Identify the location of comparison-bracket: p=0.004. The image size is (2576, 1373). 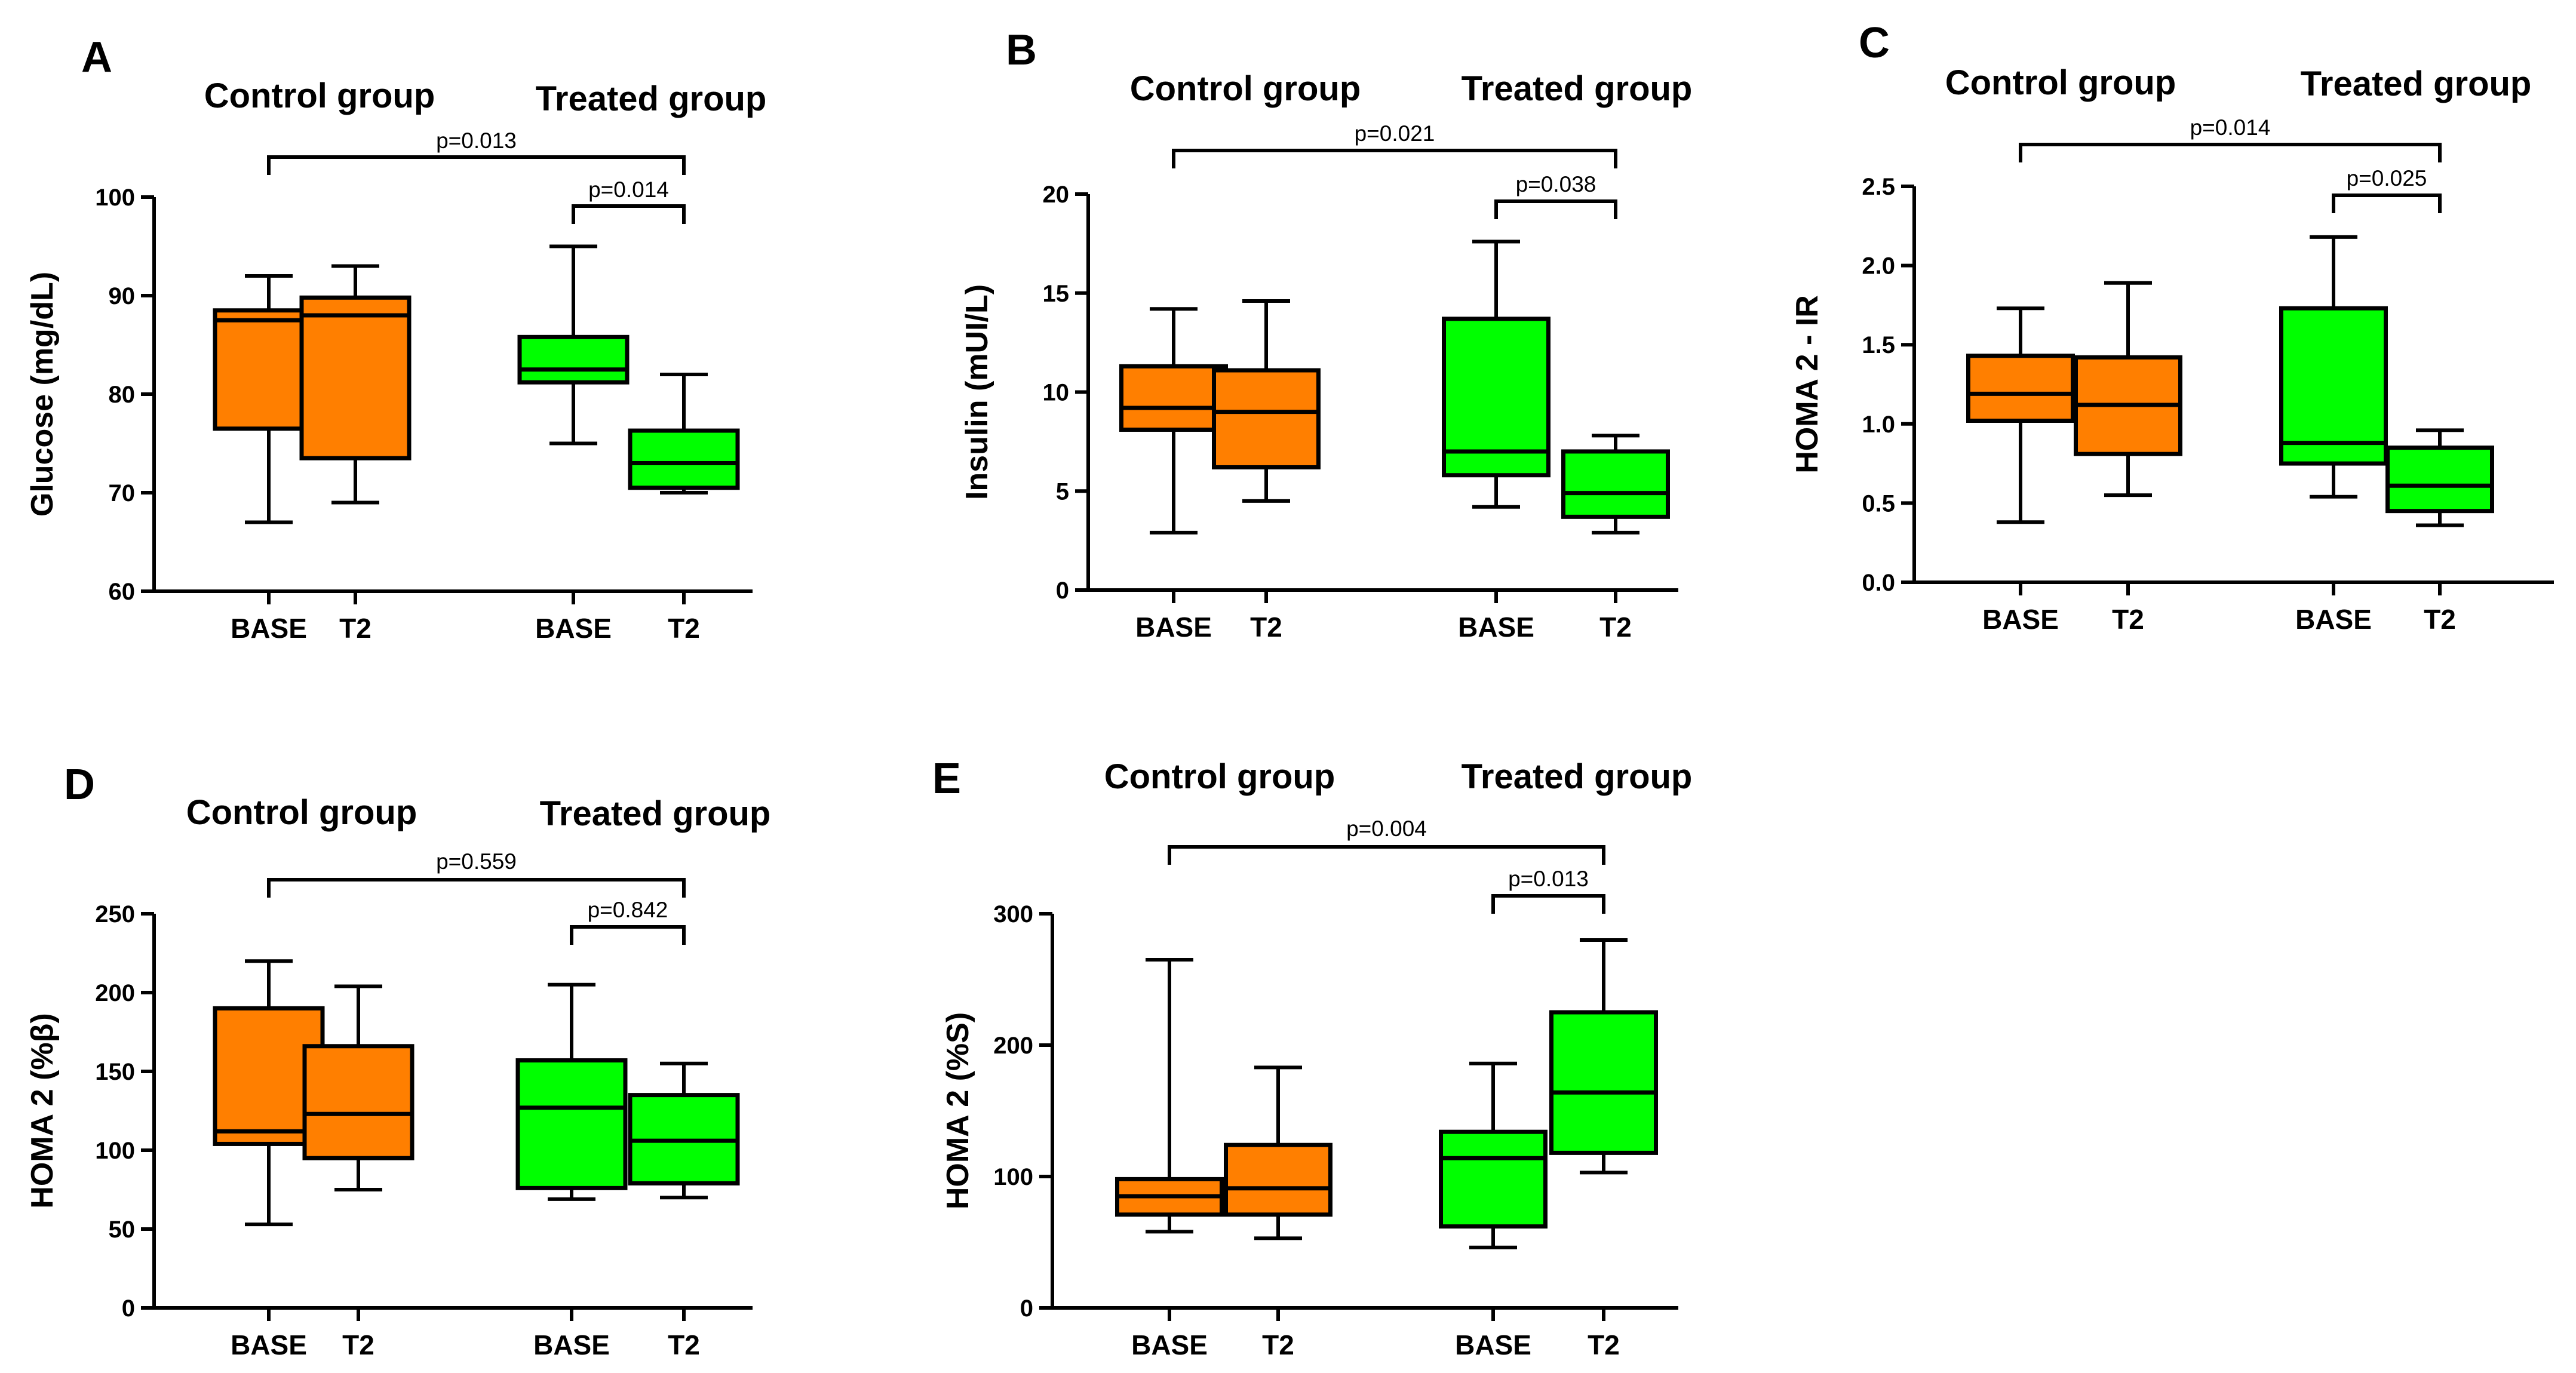
(1386, 840).